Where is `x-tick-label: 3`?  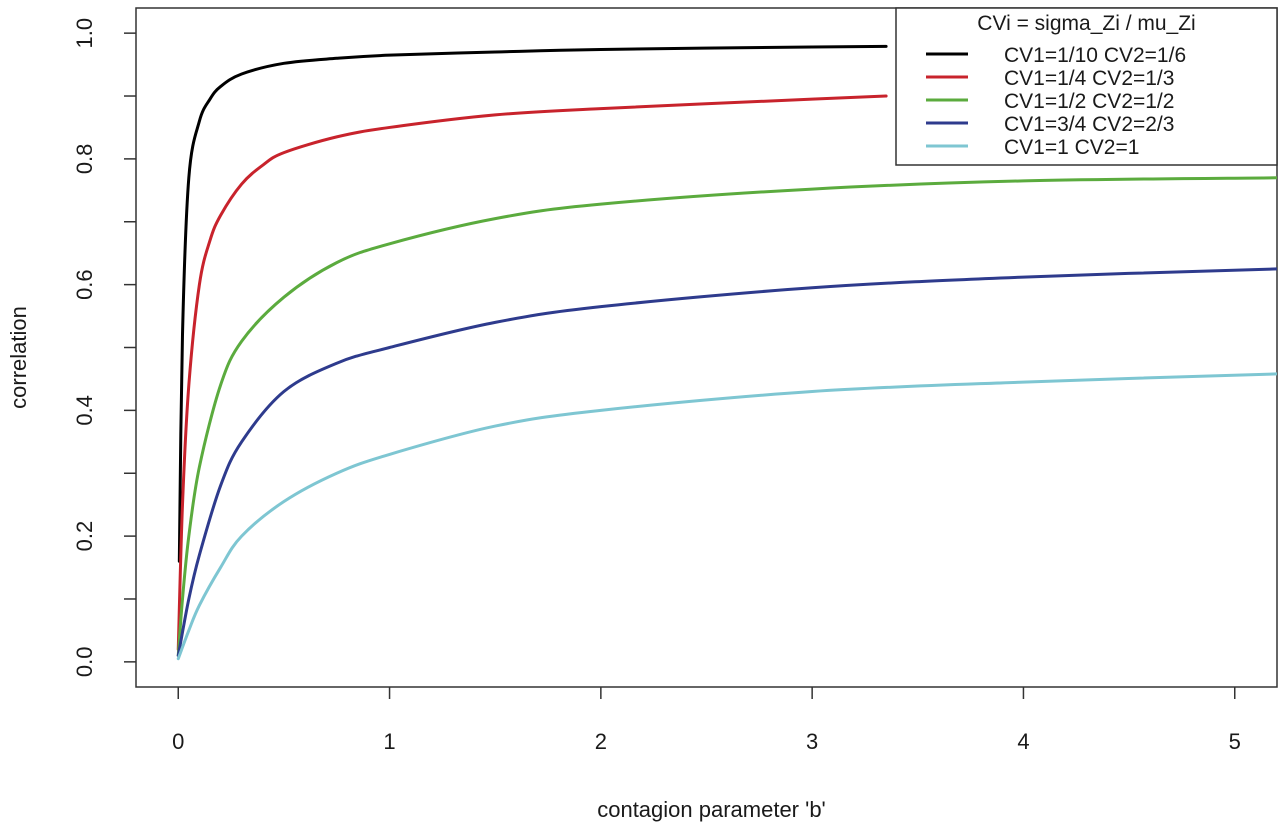 x-tick-label: 3 is located at coordinates (812, 741).